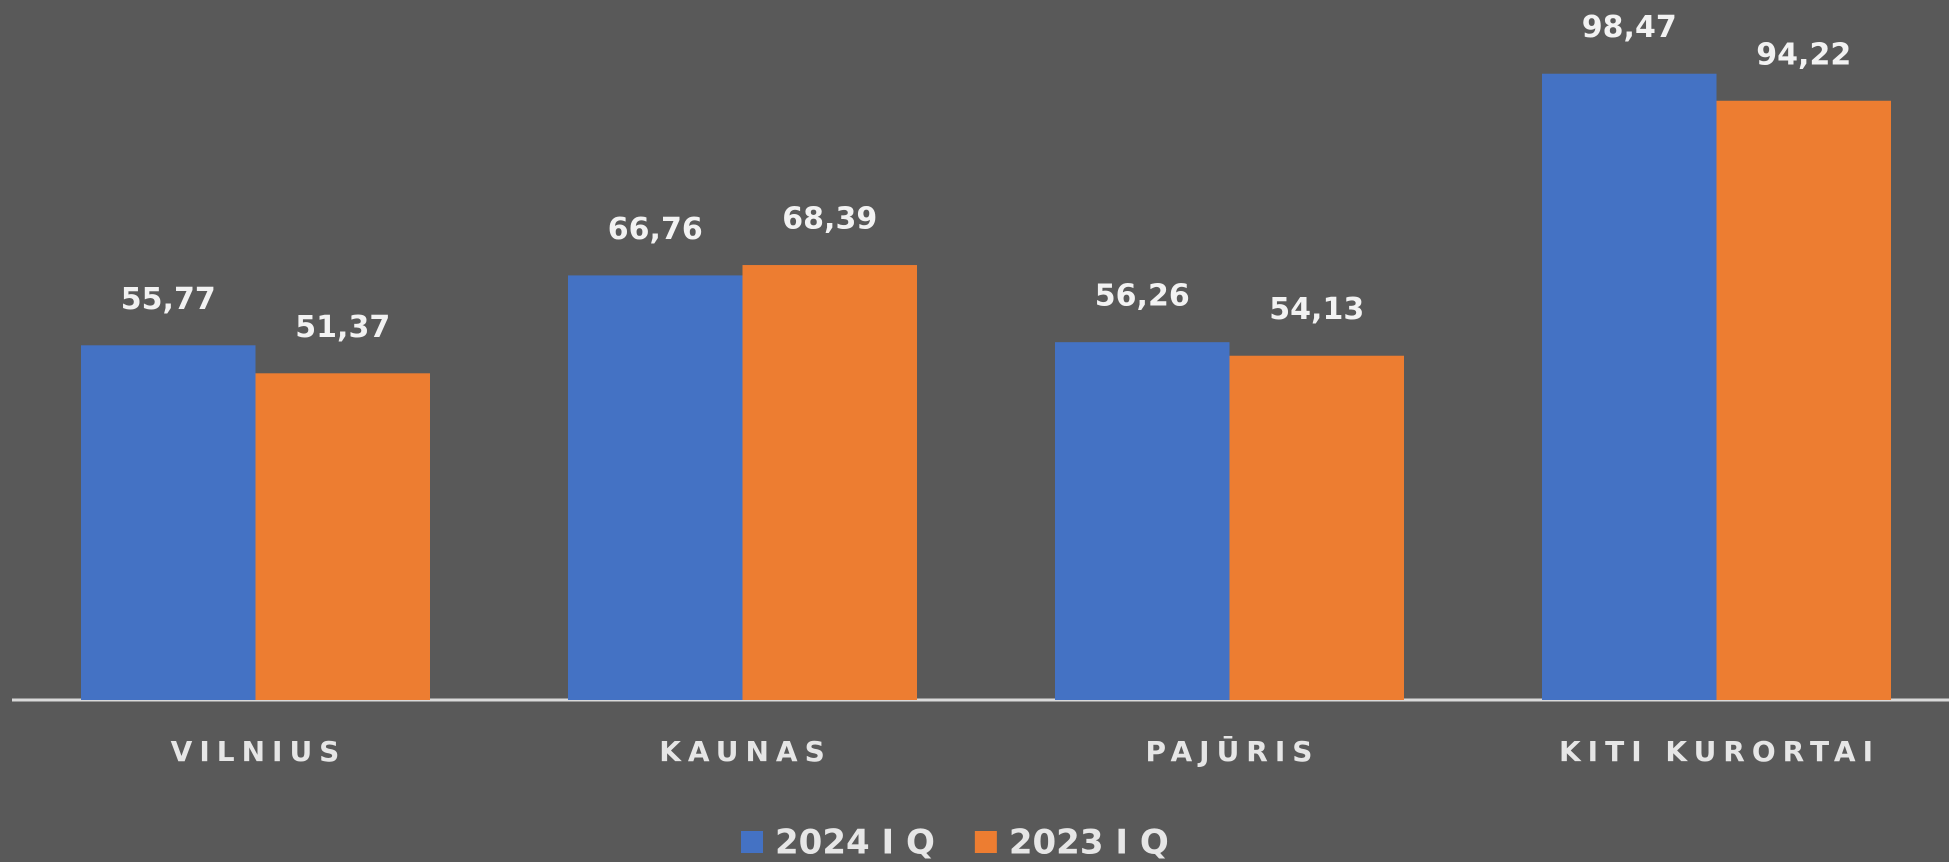  Describe the element at coordinates (829, 219) in the screenshot. I see `data-label: 68,39` at that location.